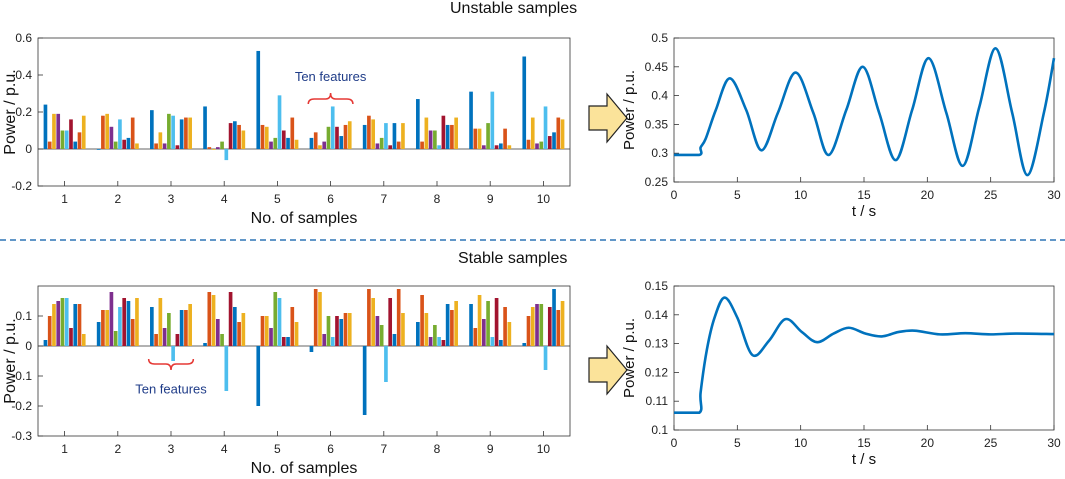 The image size is (1065, 479). I want to click on x-tick-label: 4, so click(224, 449).